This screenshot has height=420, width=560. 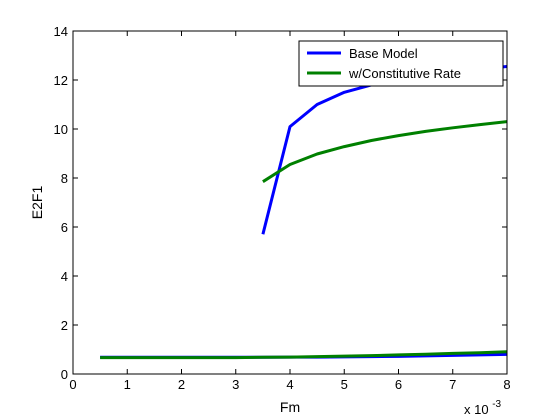 I want to click on x-axis-exponent: x 10 -3, so click(x=483, y=408).